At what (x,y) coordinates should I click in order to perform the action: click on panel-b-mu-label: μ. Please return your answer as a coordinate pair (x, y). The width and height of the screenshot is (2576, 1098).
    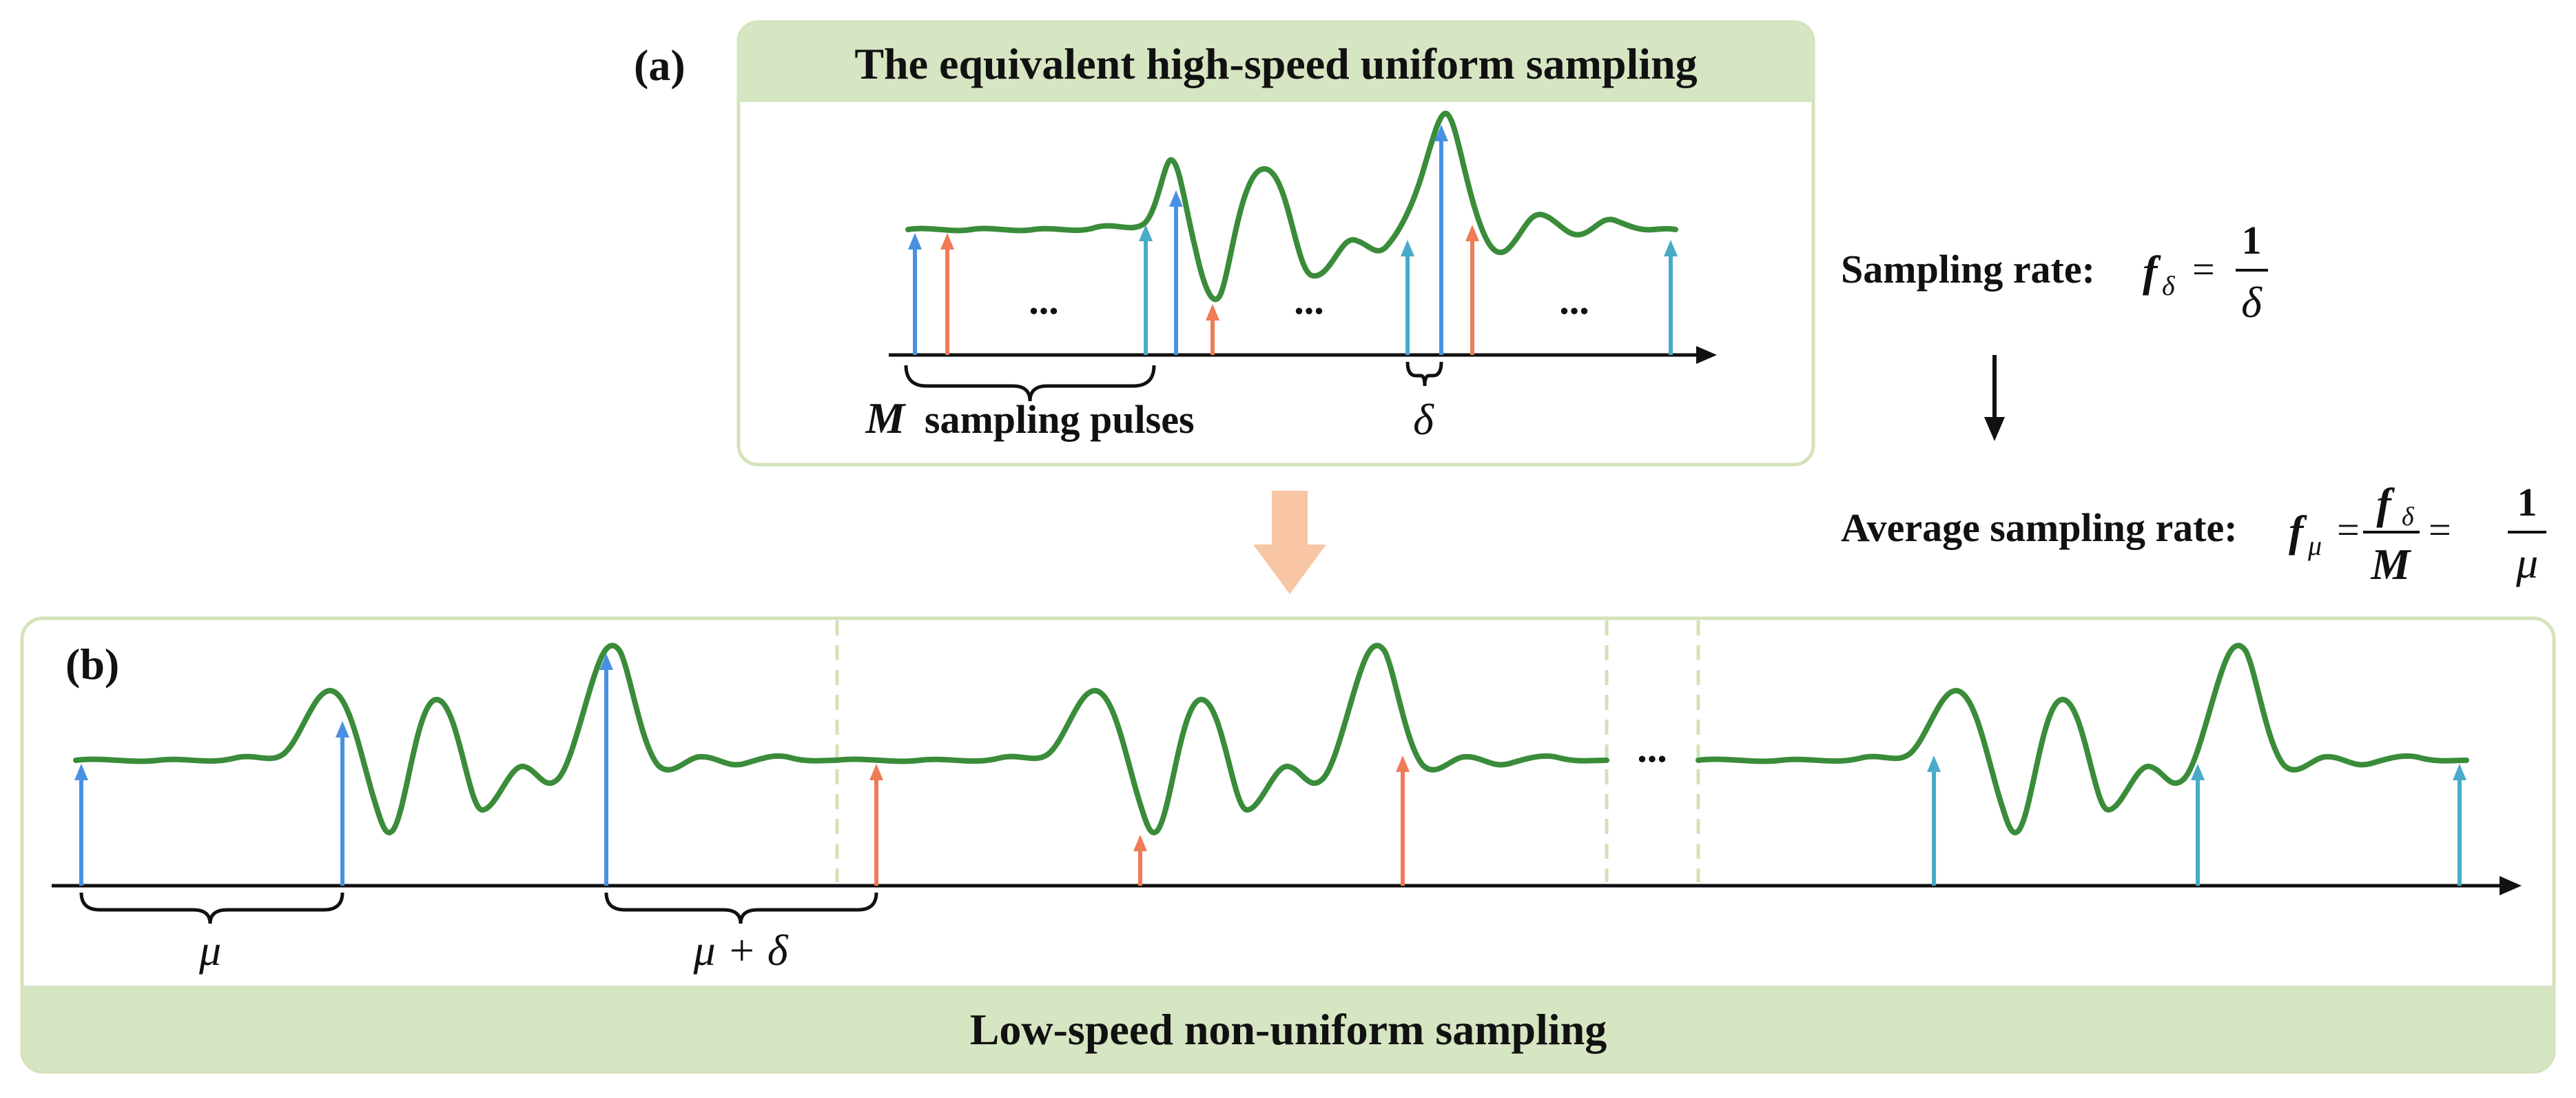
    Looking at the image, I should click on (209, 950).